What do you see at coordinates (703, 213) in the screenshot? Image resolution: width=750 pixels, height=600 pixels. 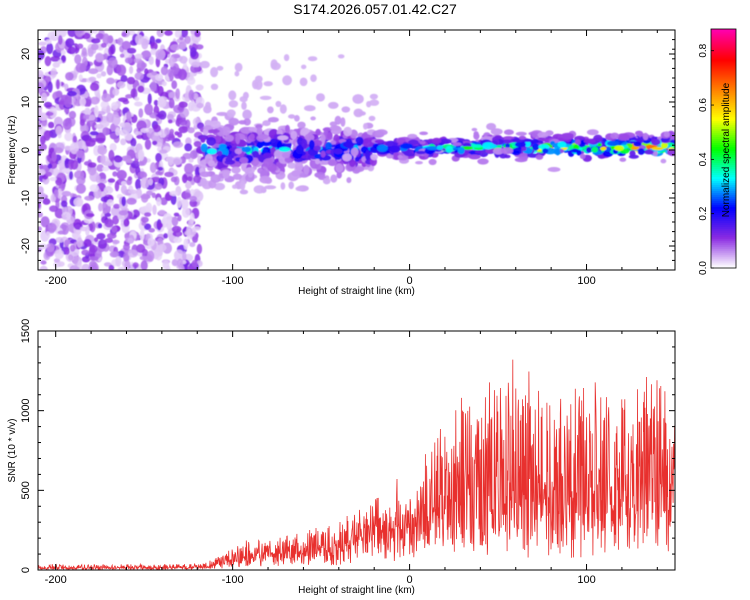 I see `colorbar-tick-label: 0.2` at bounding box center [703, 213].